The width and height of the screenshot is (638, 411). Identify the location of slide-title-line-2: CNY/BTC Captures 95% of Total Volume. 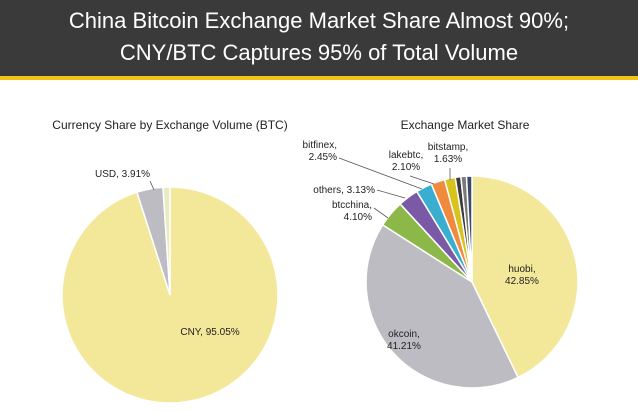
(319, 52).